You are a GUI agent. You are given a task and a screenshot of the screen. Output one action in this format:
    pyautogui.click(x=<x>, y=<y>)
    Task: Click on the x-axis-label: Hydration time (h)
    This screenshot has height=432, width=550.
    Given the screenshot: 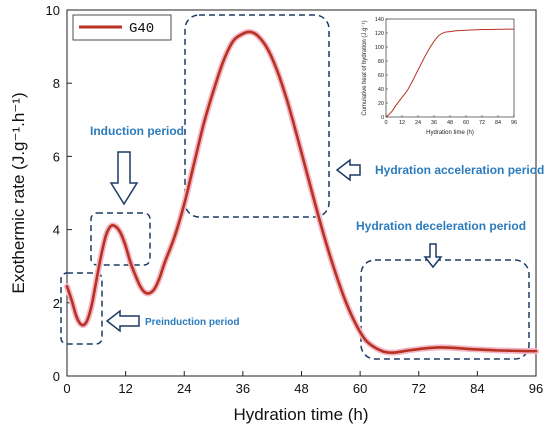 What is the action you would take?
    pyautogui.click(x=300, y=414)
    